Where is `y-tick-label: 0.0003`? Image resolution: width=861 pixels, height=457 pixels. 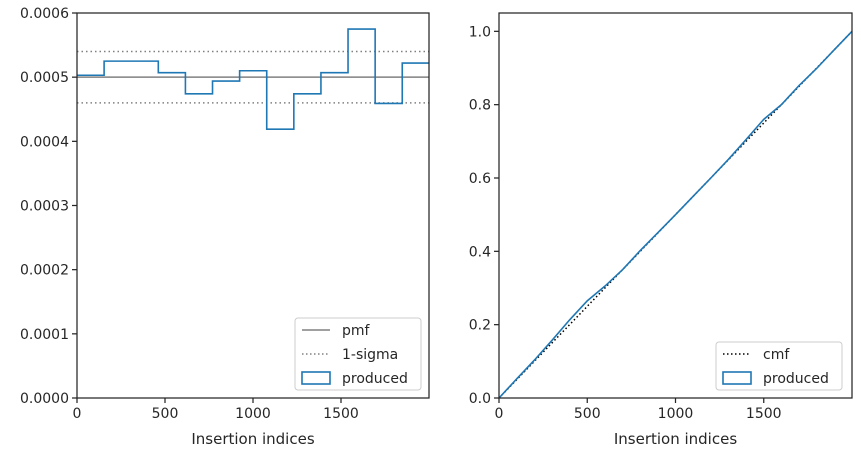 y-tick-label: 0.0003 is located at coordinates (44, 207).